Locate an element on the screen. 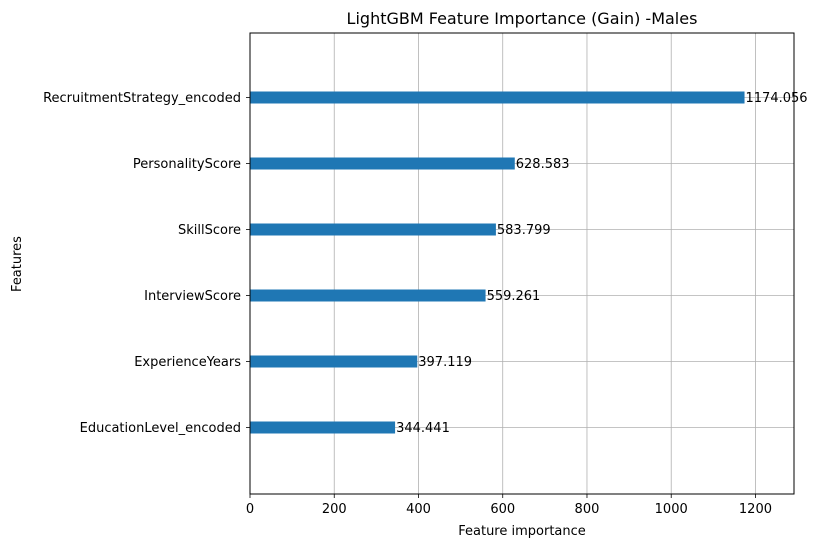 This screenshot has height=547, width=820. y-tick-label: PersonalityScore is located at coordinates (187, 164).